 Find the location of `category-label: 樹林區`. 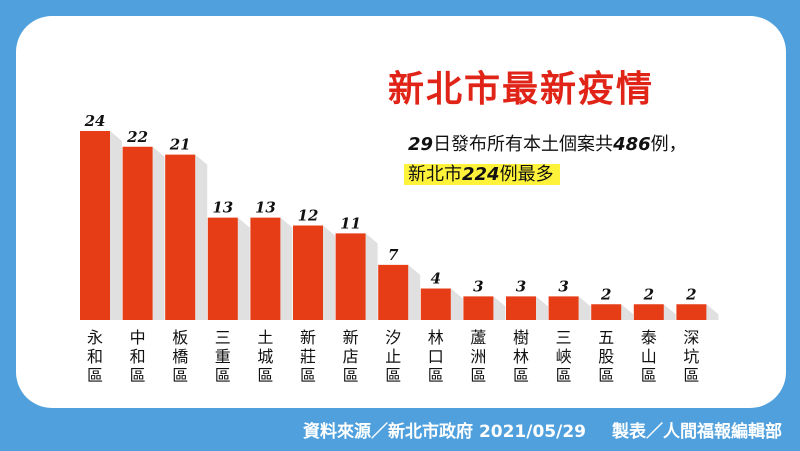

category-label: 樹林區 is located at coordinates (521, 356).